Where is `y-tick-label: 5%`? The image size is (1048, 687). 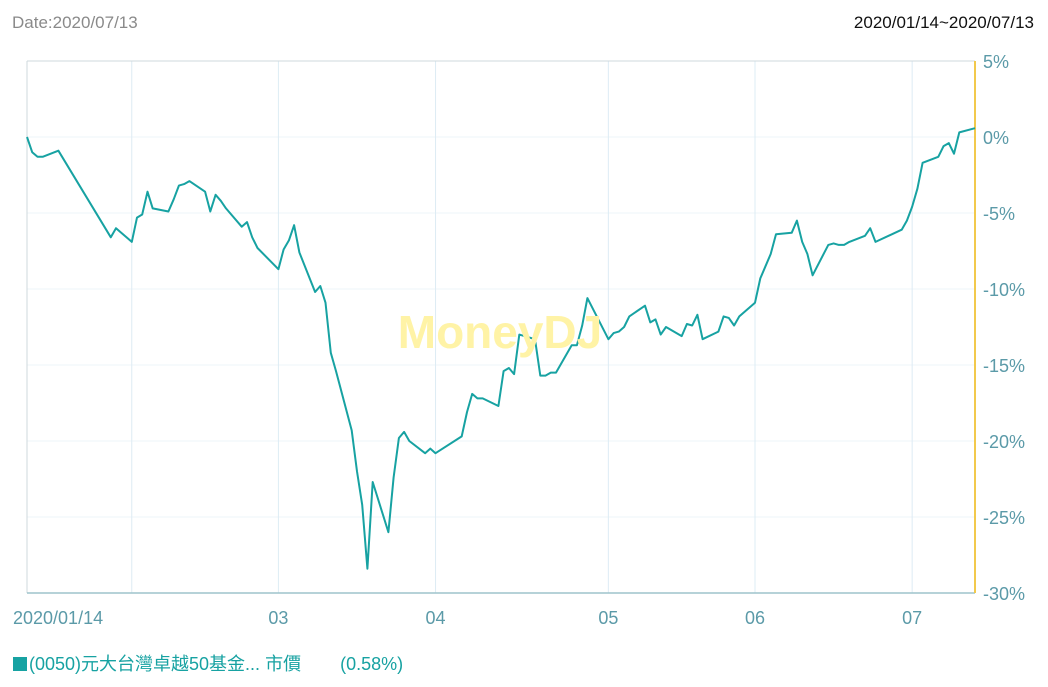
y-tick-label: 5% is located at coordinates (996, 62).